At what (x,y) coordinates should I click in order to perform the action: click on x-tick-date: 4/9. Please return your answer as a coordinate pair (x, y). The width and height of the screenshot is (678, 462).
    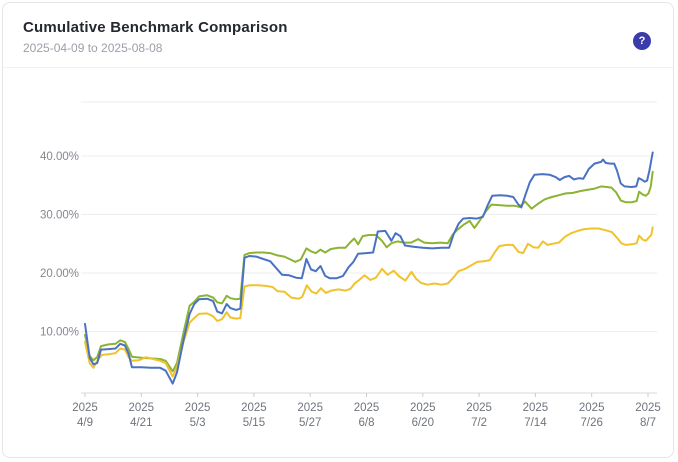
    Looking at the image, I should click on (85, 423).